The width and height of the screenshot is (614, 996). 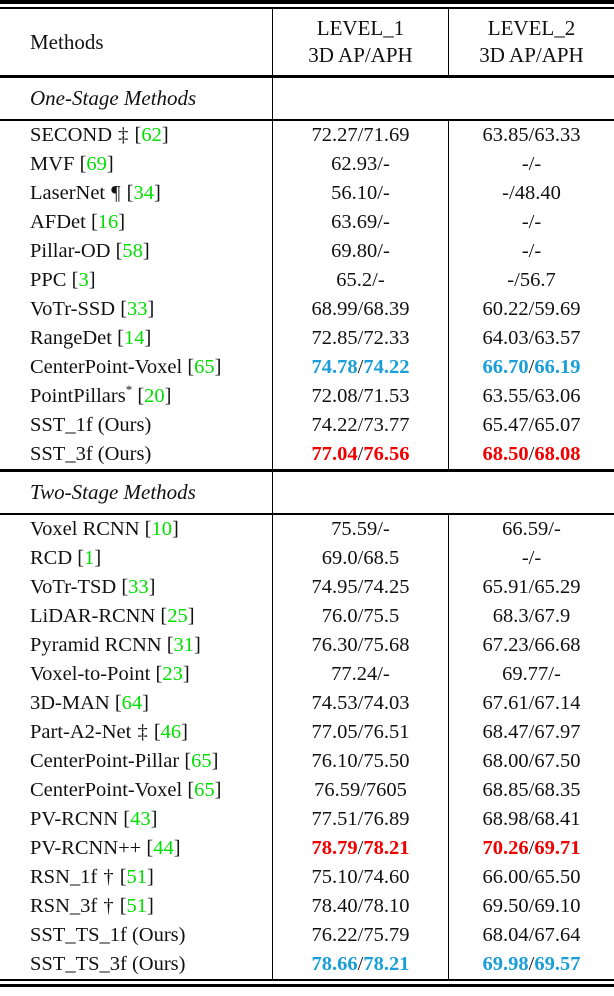 What do you see at coordinates (557, 848) in the screenshot?
I see `level2-cell-aph: 69.71` at bounding box center [557, 848].